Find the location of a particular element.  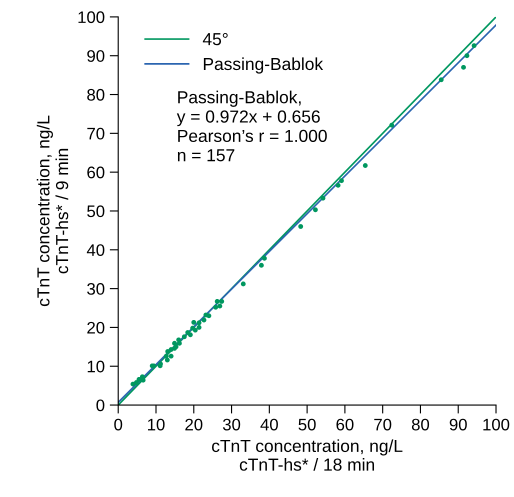

legend-label: Passing-Bablok is located at coordinates (264, 65).